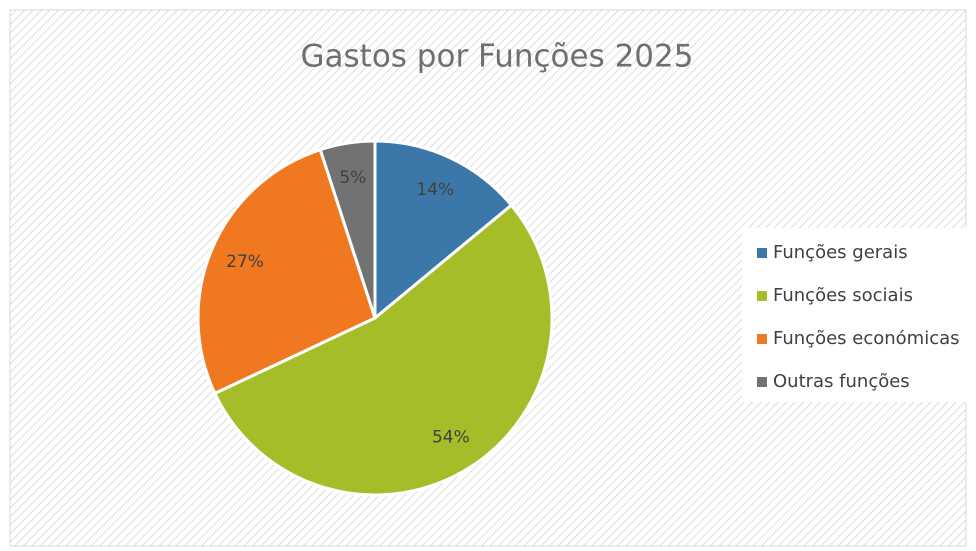 The image size is (976, 551). Describe the element at coordinates (841, 381) in the screenshot. I see `legend-label: Outras funções` at that location.